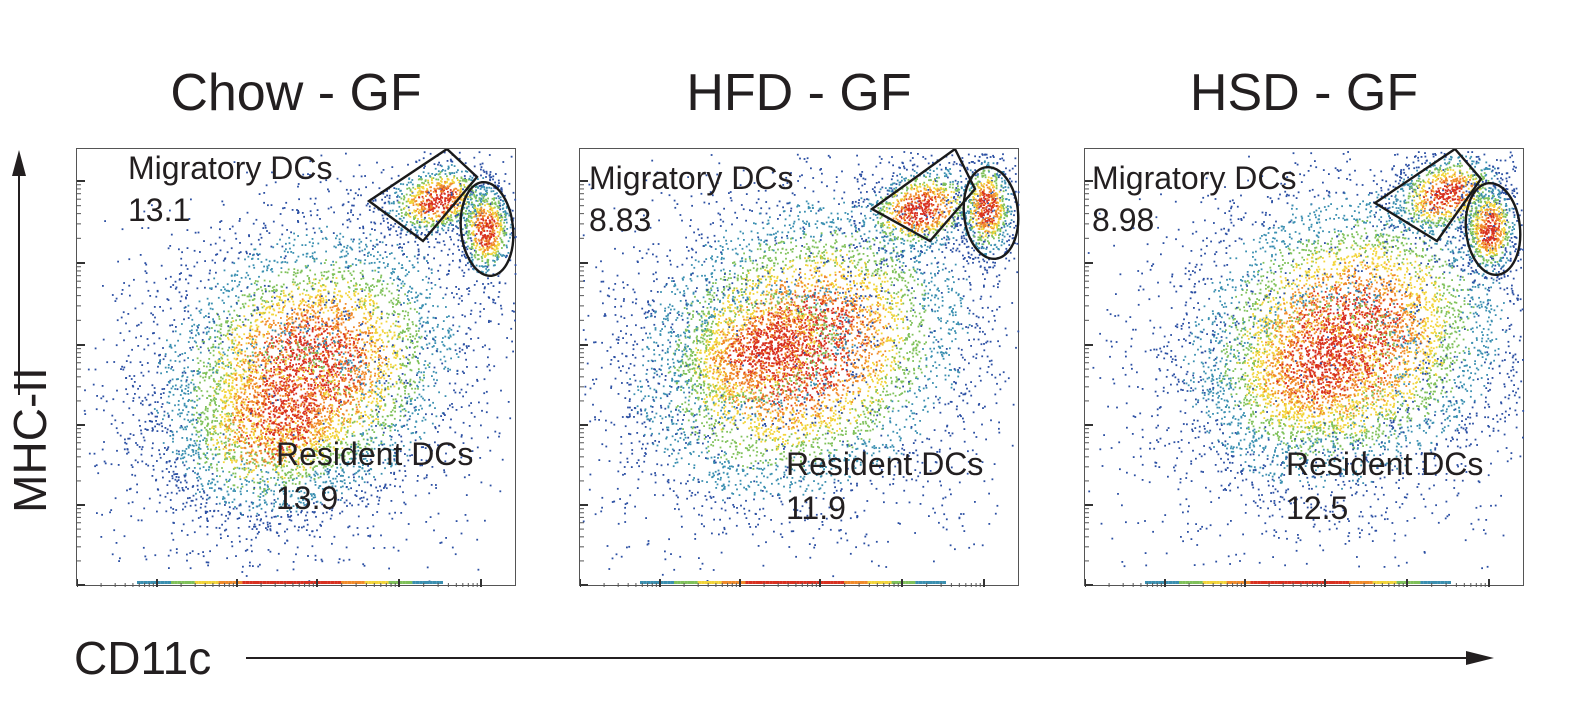 This screenshot has width=1576, height=720. Describe the element at coordinates (799, 93) in the screenshot. I see `panel-title-hfd-gf: HFD - GF` at that location.